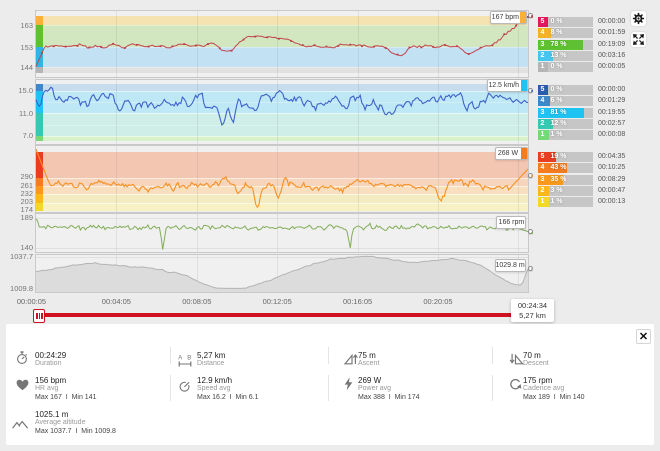 The height and width of the screenshot is (451, 660). What do you see at coordinates (180, 358) in the screenshot?
I see `svg-text: A` at bounding box center [180, 358].